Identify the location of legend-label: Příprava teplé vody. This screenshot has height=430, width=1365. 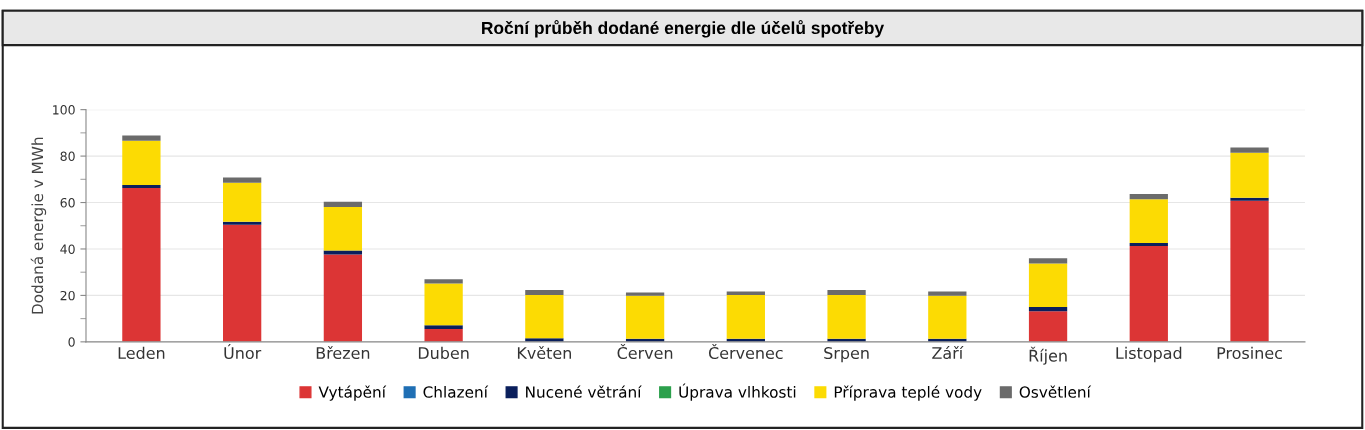
(908, 393).